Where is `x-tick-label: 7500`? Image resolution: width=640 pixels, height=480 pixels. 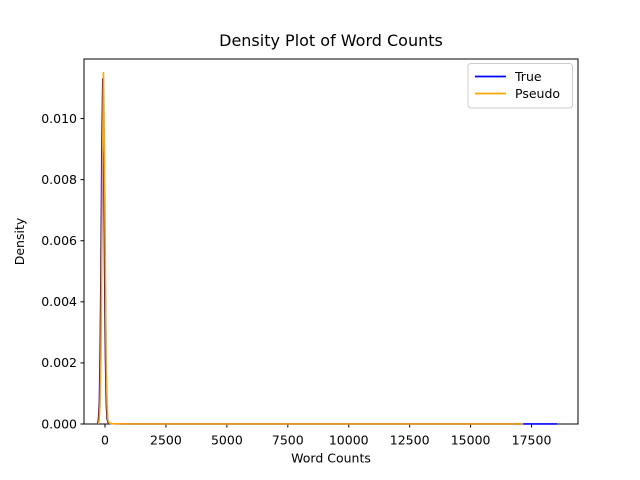
x-tick-label: 7500 is located at coordinates (288, 440).